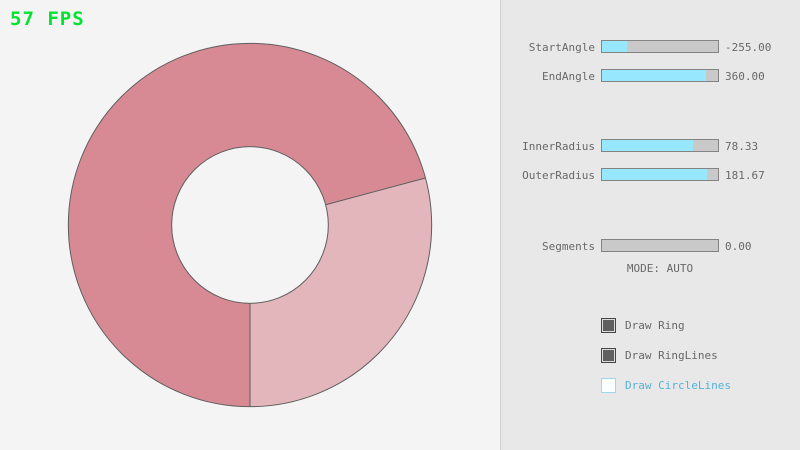 This screenshot has width=800, height=450. Describe the element at coordinates (47, 19) in the screenshot. I see `fps-counter: 57 FPS` at that location.